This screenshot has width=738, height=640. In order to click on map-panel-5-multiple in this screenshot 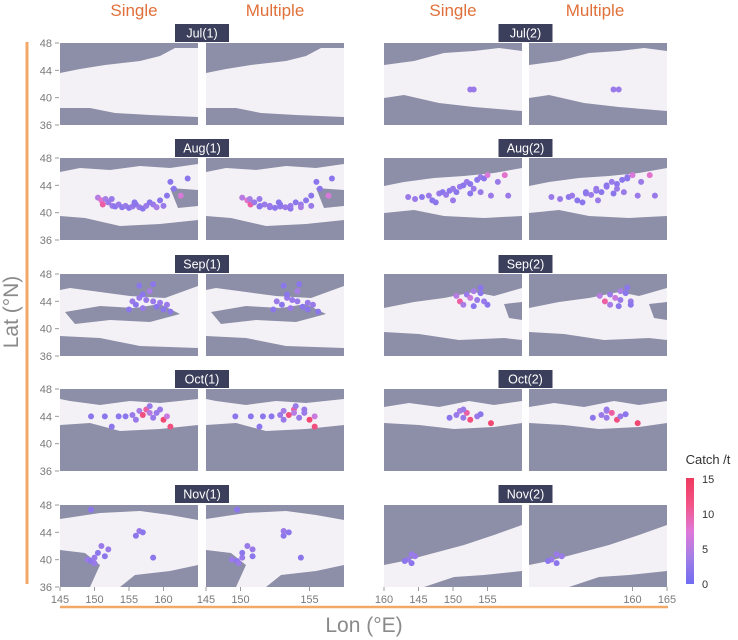, I will do `click(275, 315)`.